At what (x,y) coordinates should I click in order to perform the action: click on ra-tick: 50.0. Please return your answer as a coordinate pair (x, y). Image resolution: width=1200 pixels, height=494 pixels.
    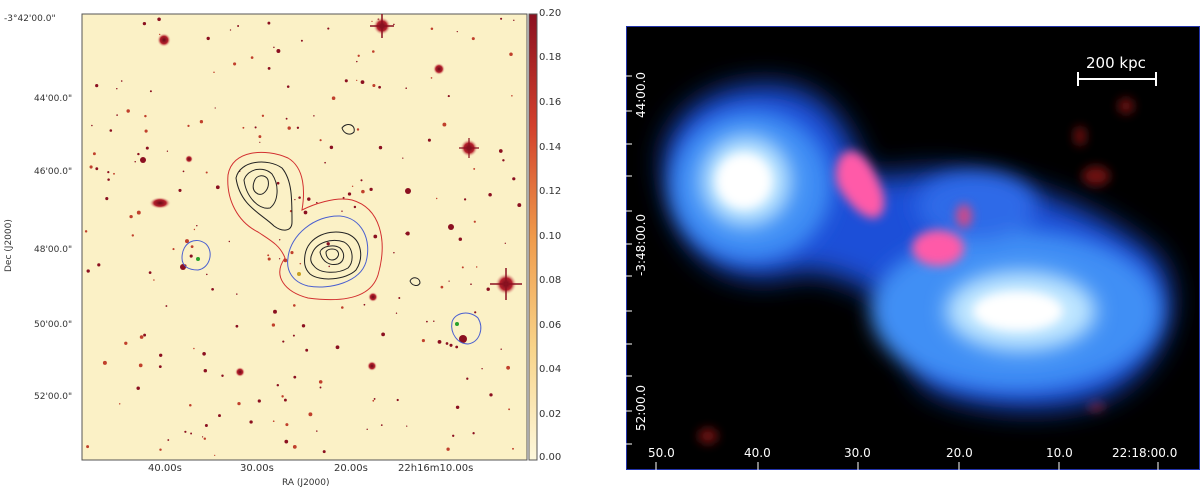
    Looking at the image, I should click on (661, 453).